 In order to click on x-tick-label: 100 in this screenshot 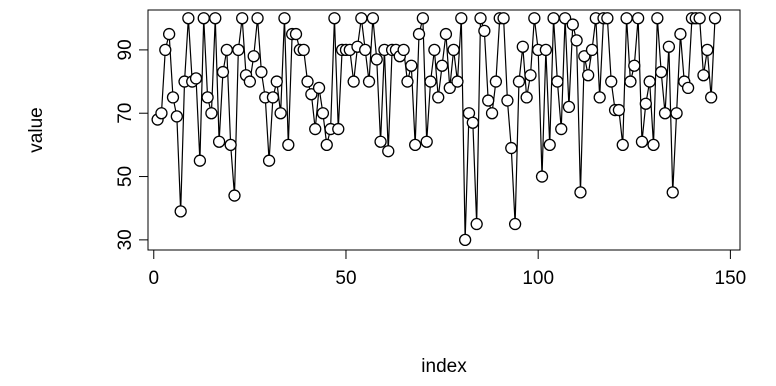, I will do `click(538, 278)`.